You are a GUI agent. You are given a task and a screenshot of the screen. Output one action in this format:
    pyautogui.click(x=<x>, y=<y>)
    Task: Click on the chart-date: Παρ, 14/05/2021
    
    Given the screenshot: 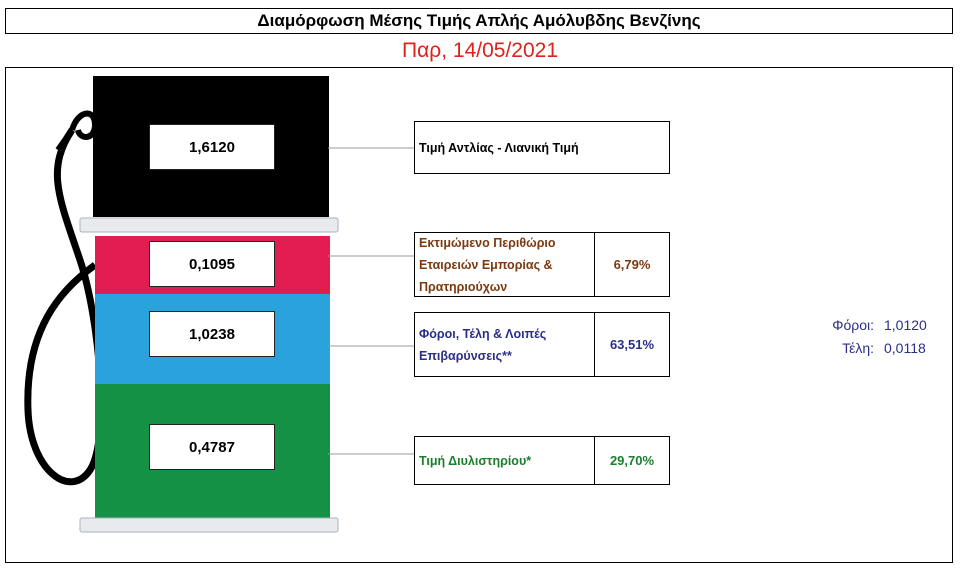 What is the action you would take?
    pyautogui.click(x=480, y=50)
    